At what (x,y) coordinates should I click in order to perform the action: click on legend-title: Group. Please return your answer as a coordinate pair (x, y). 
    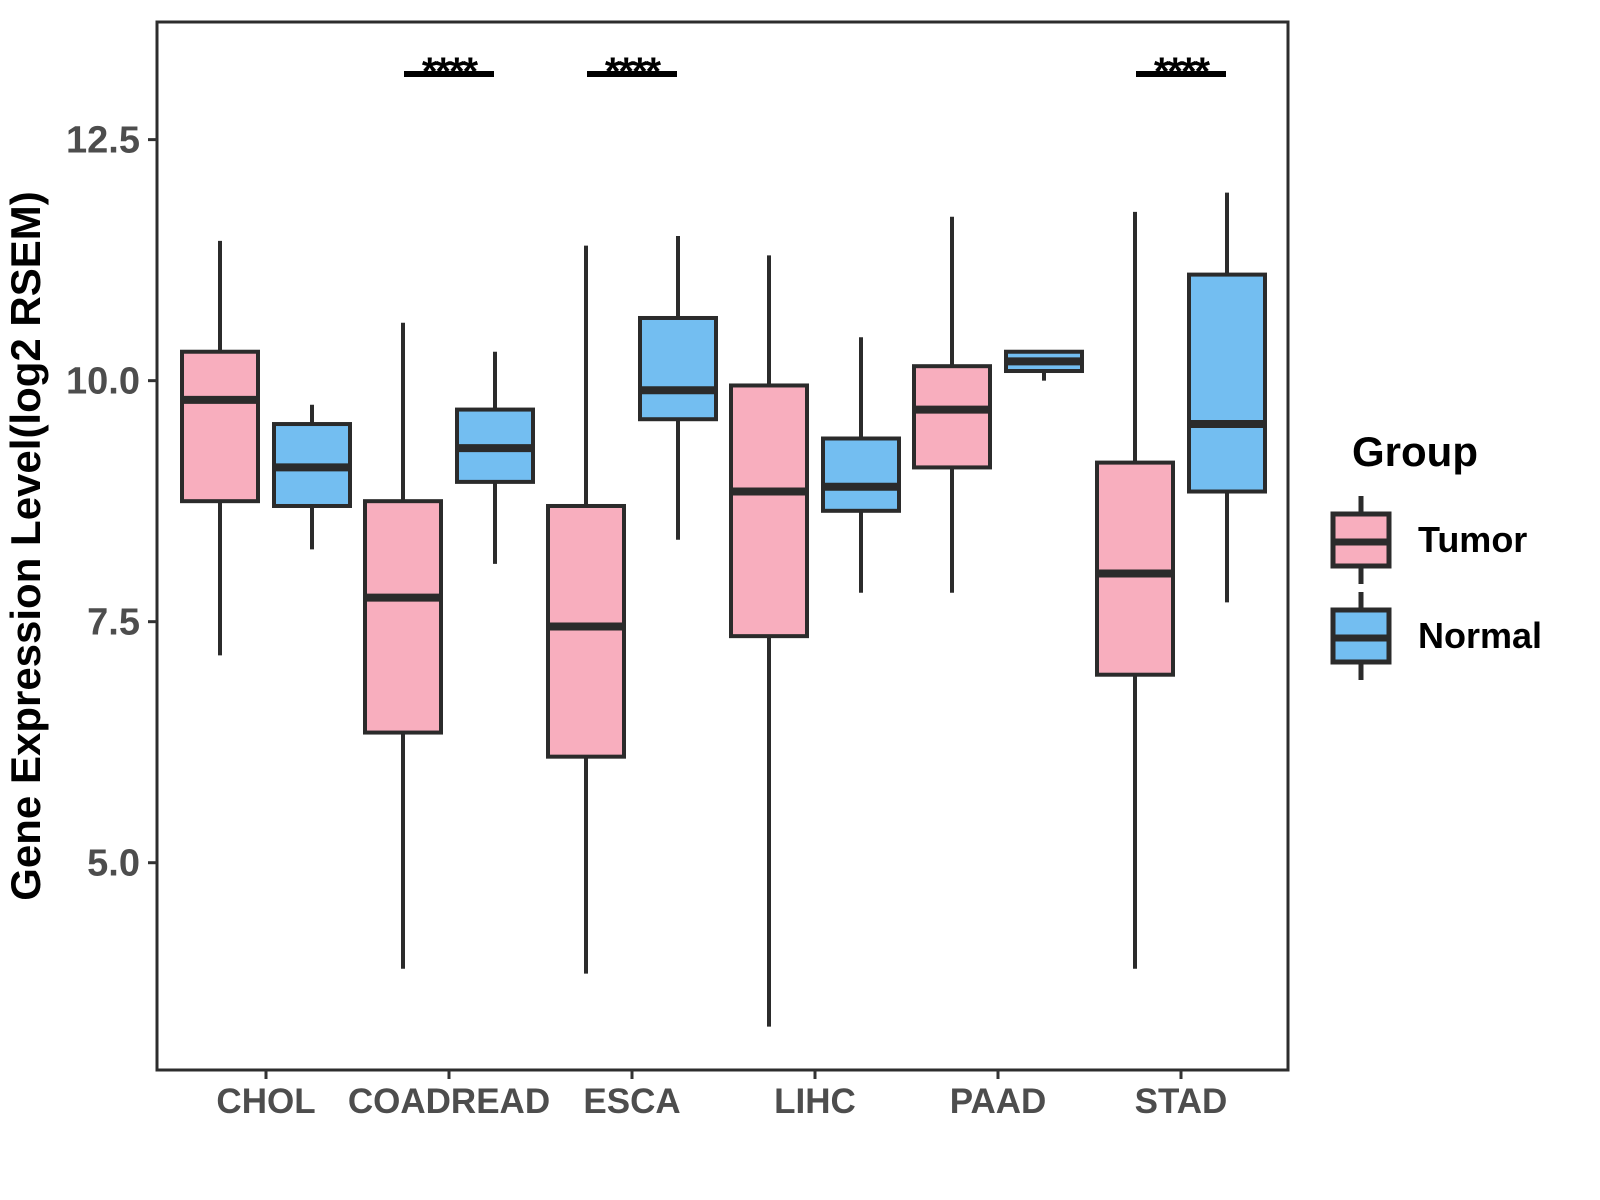
    Looking at the image, I should click on (1415, 451).